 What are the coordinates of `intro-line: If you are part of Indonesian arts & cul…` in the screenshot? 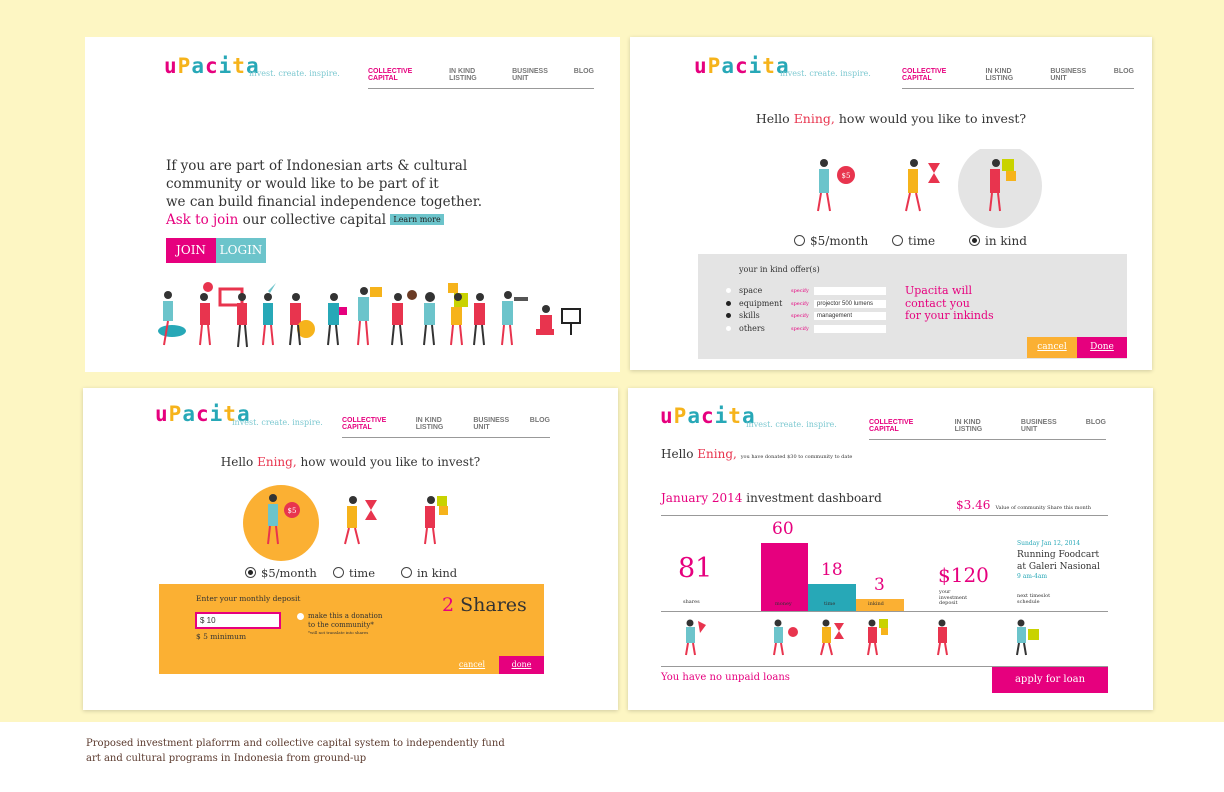 It's located at (317, 166).